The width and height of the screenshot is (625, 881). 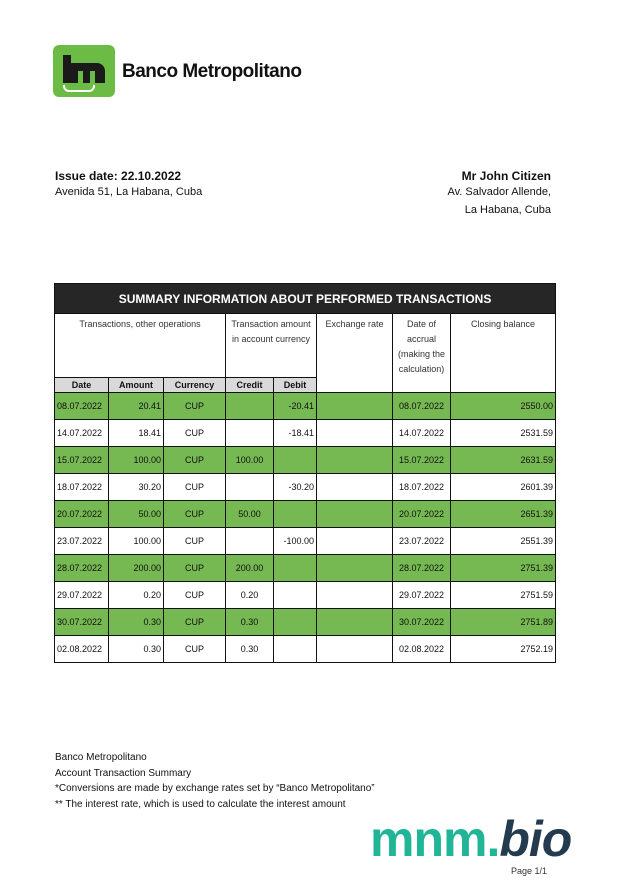 I want to click on table-row: 30.07.2022 0.30 CUP 0.30 30.07.2022 2751.89, so click(x=305, y=622).